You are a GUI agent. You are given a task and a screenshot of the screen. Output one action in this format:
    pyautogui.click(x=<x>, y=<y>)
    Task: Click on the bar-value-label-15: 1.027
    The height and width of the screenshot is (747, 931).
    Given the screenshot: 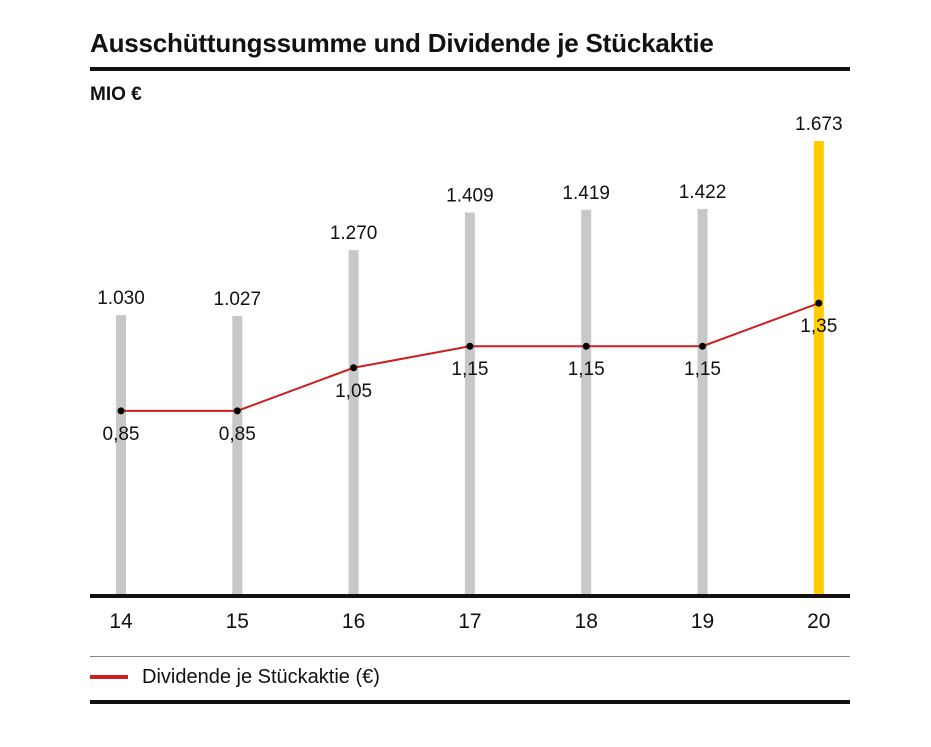 What is the action you would take?
    pyautogui.click(x=238, y=299)
    